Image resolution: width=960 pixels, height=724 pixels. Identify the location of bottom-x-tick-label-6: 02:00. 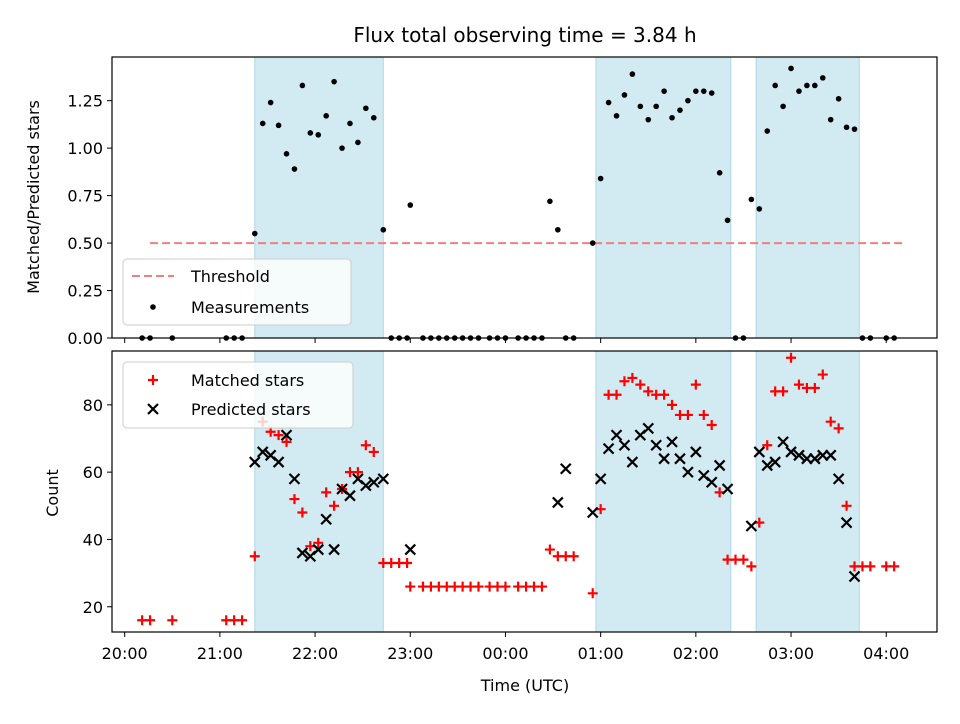
(696, 653).